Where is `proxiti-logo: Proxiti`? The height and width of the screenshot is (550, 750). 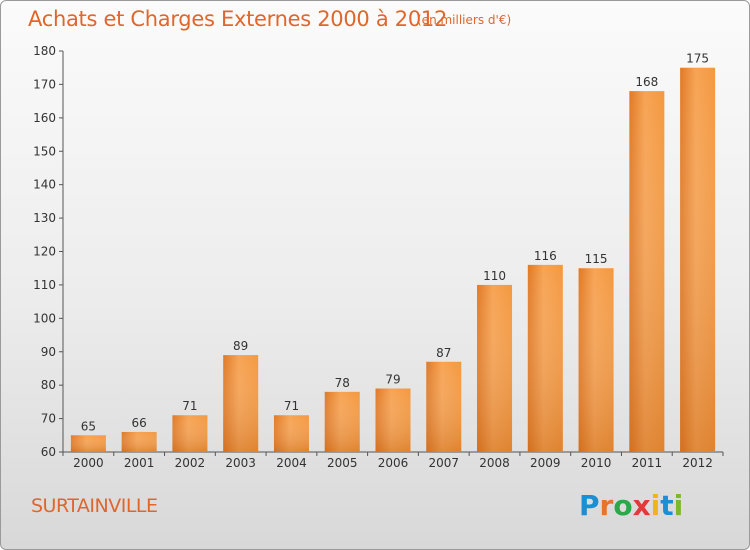 proxiti-logo: Proxiti is located at coordinates (631, 505).